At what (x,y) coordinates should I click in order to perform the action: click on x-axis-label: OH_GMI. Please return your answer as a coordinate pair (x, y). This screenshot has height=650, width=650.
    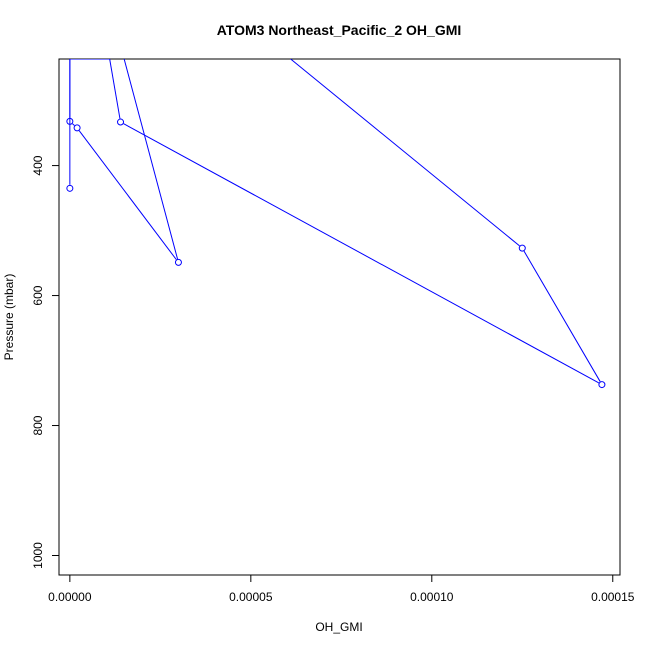
    Looking at the image, I should click on (338, 627).